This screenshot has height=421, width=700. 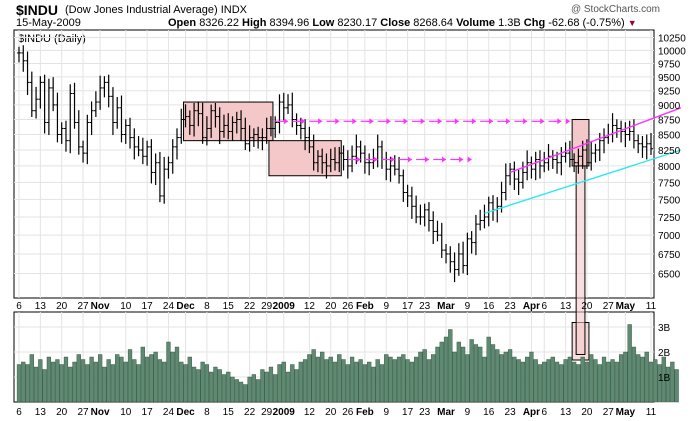 What do you see at coordinates (511, 412) in the screenshot?
I see `date-tick-label: 23` at bounding box center [511, 412].